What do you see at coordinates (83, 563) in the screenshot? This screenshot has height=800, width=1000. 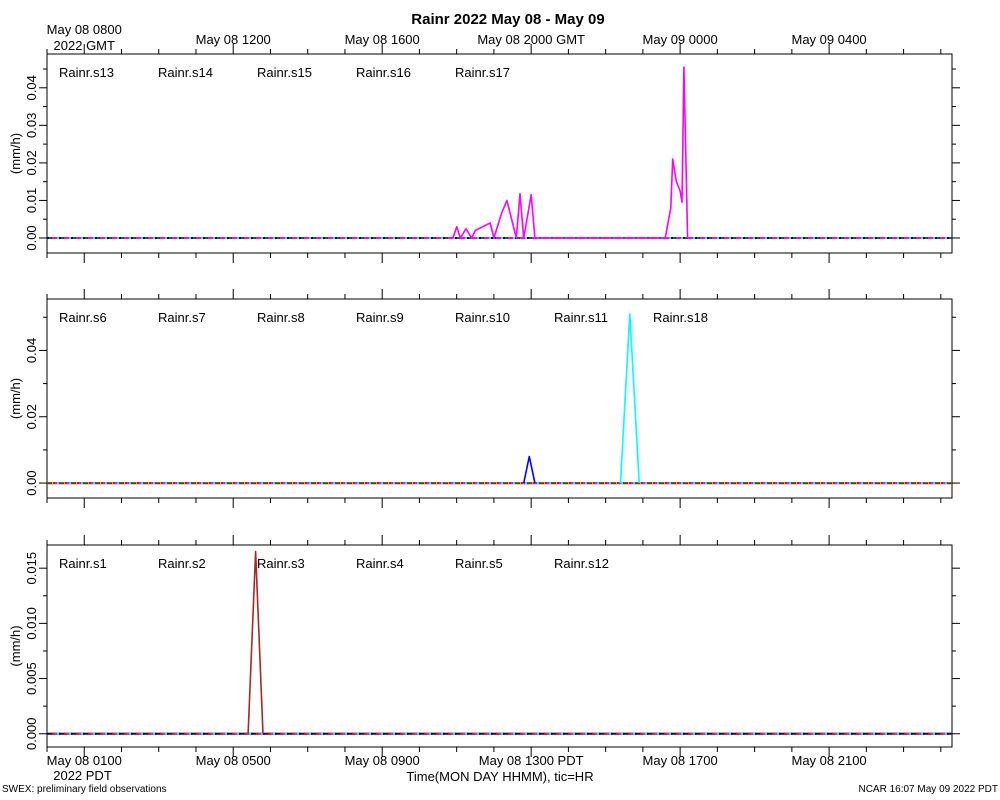 I see `legend-entry: Rainr.s1` at bounding box center [83, 563].